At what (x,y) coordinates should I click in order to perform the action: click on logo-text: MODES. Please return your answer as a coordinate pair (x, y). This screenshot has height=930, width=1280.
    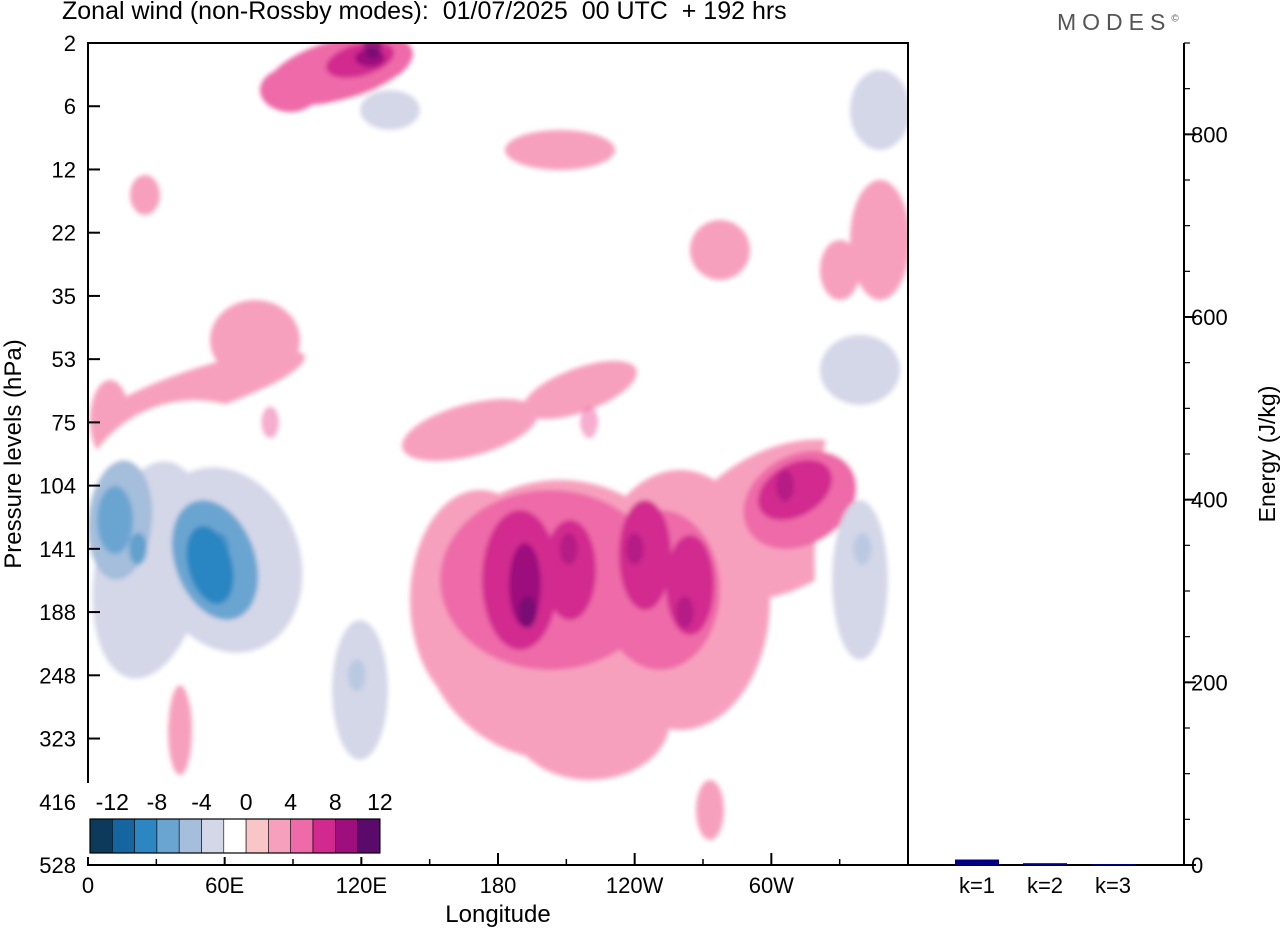
    Looking at the image, I should click on (1114, 22).